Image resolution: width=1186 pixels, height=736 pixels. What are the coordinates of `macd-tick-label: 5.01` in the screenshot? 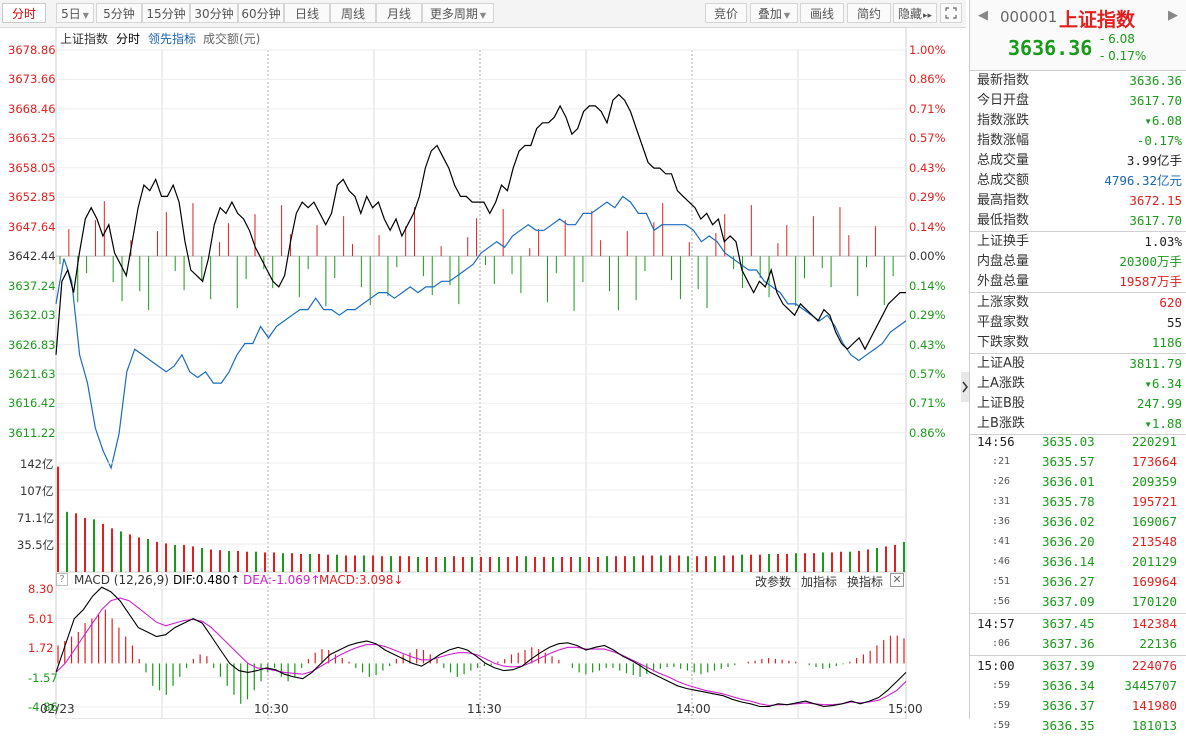 It's located at (41, 618).